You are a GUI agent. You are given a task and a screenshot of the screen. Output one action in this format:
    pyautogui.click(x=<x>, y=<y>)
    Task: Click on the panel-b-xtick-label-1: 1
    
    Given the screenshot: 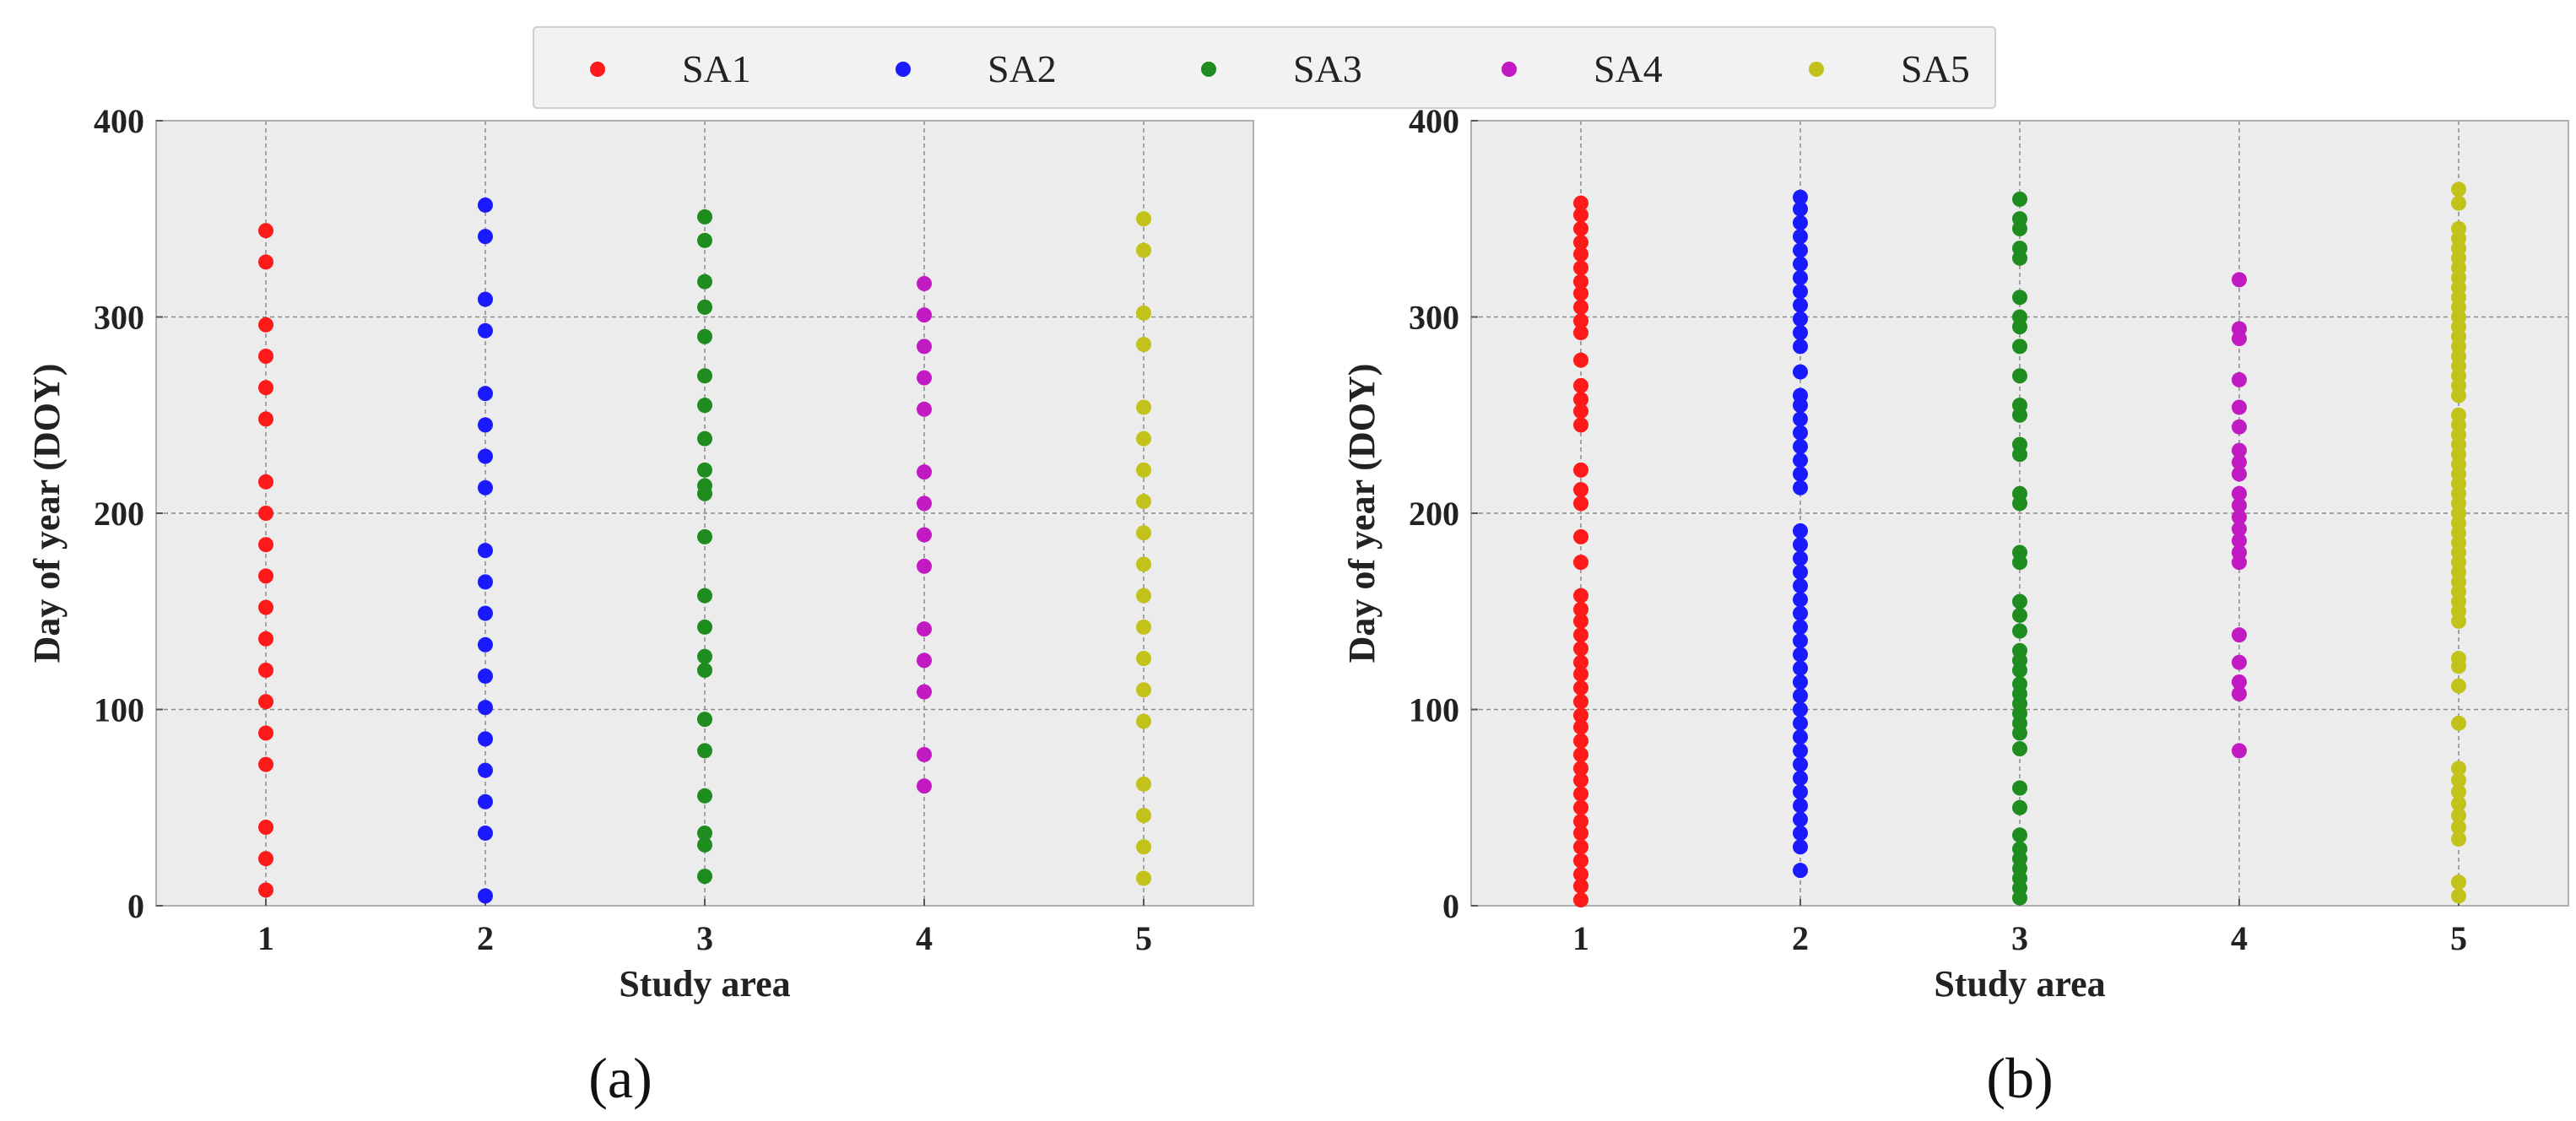 What is the action you would take?
    pyautogui.click(x=1580, y=938)
    